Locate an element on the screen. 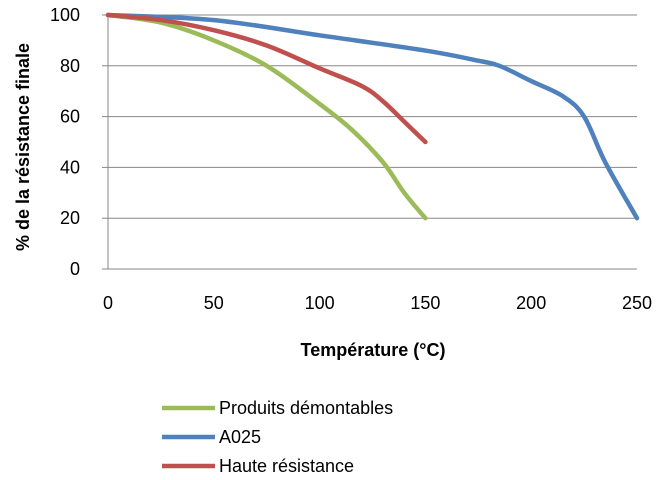 Image resolution: width=661 pixels, height=480 pixels. x-tick-label: 0 is located at coordinates (108, 303).